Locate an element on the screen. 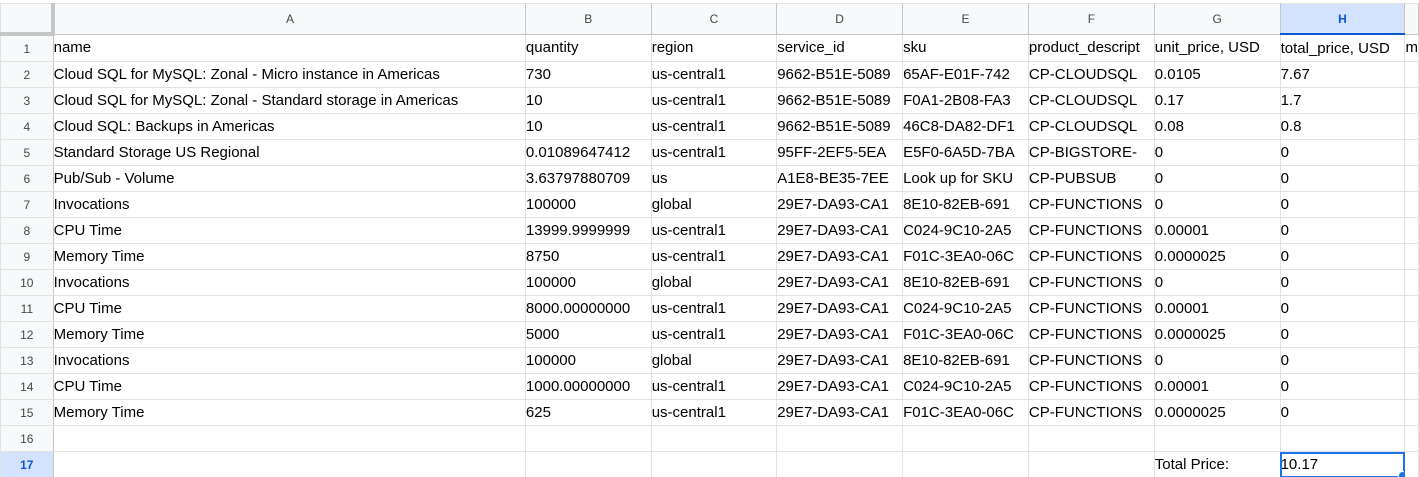  cell-d3: 9662-B51E-5089 is located at coordinates (840, 100).